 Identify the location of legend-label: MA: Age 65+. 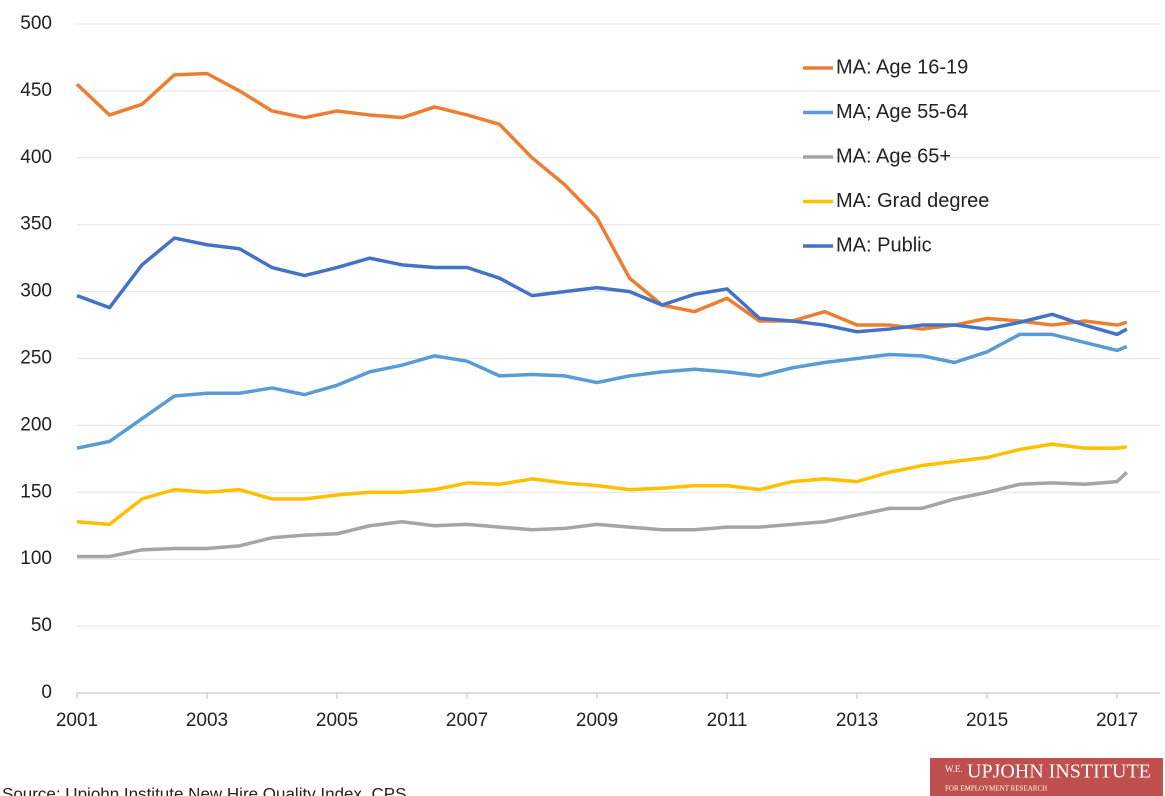
(893, 156).